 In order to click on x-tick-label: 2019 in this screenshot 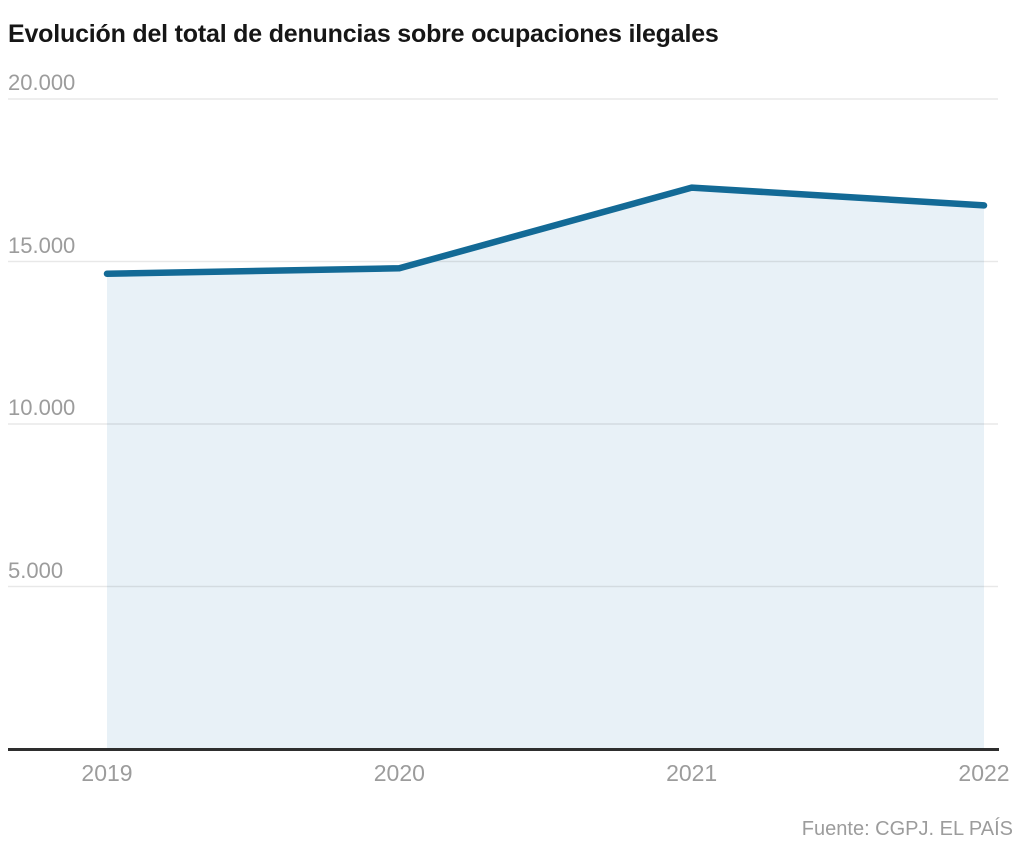, I will do `click(107, 773)`.